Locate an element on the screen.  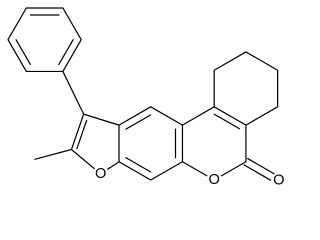
atom-labels: O O O is located at coordinates (189, 177).